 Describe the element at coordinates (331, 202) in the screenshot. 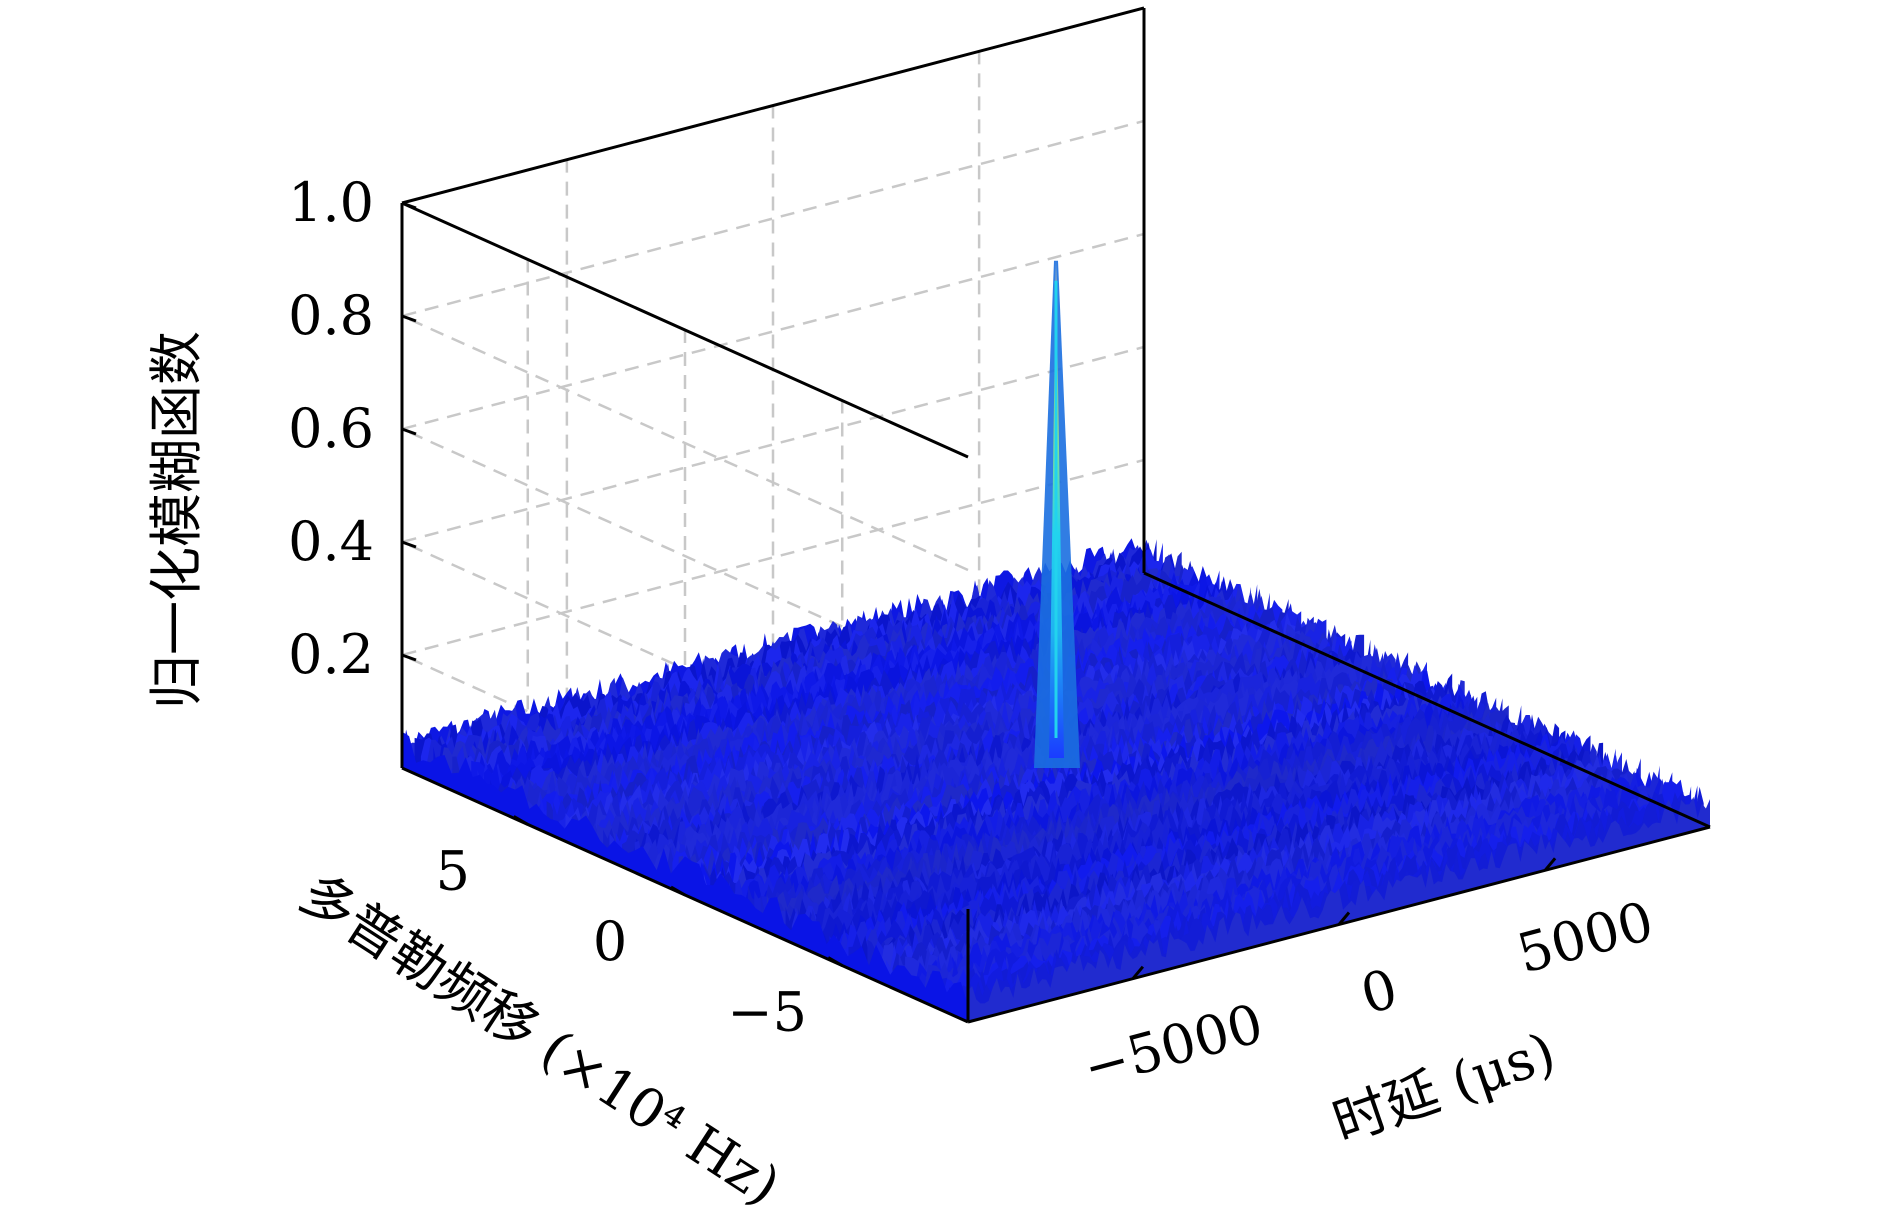

I see `z-tick-label: 1.0` at that location.